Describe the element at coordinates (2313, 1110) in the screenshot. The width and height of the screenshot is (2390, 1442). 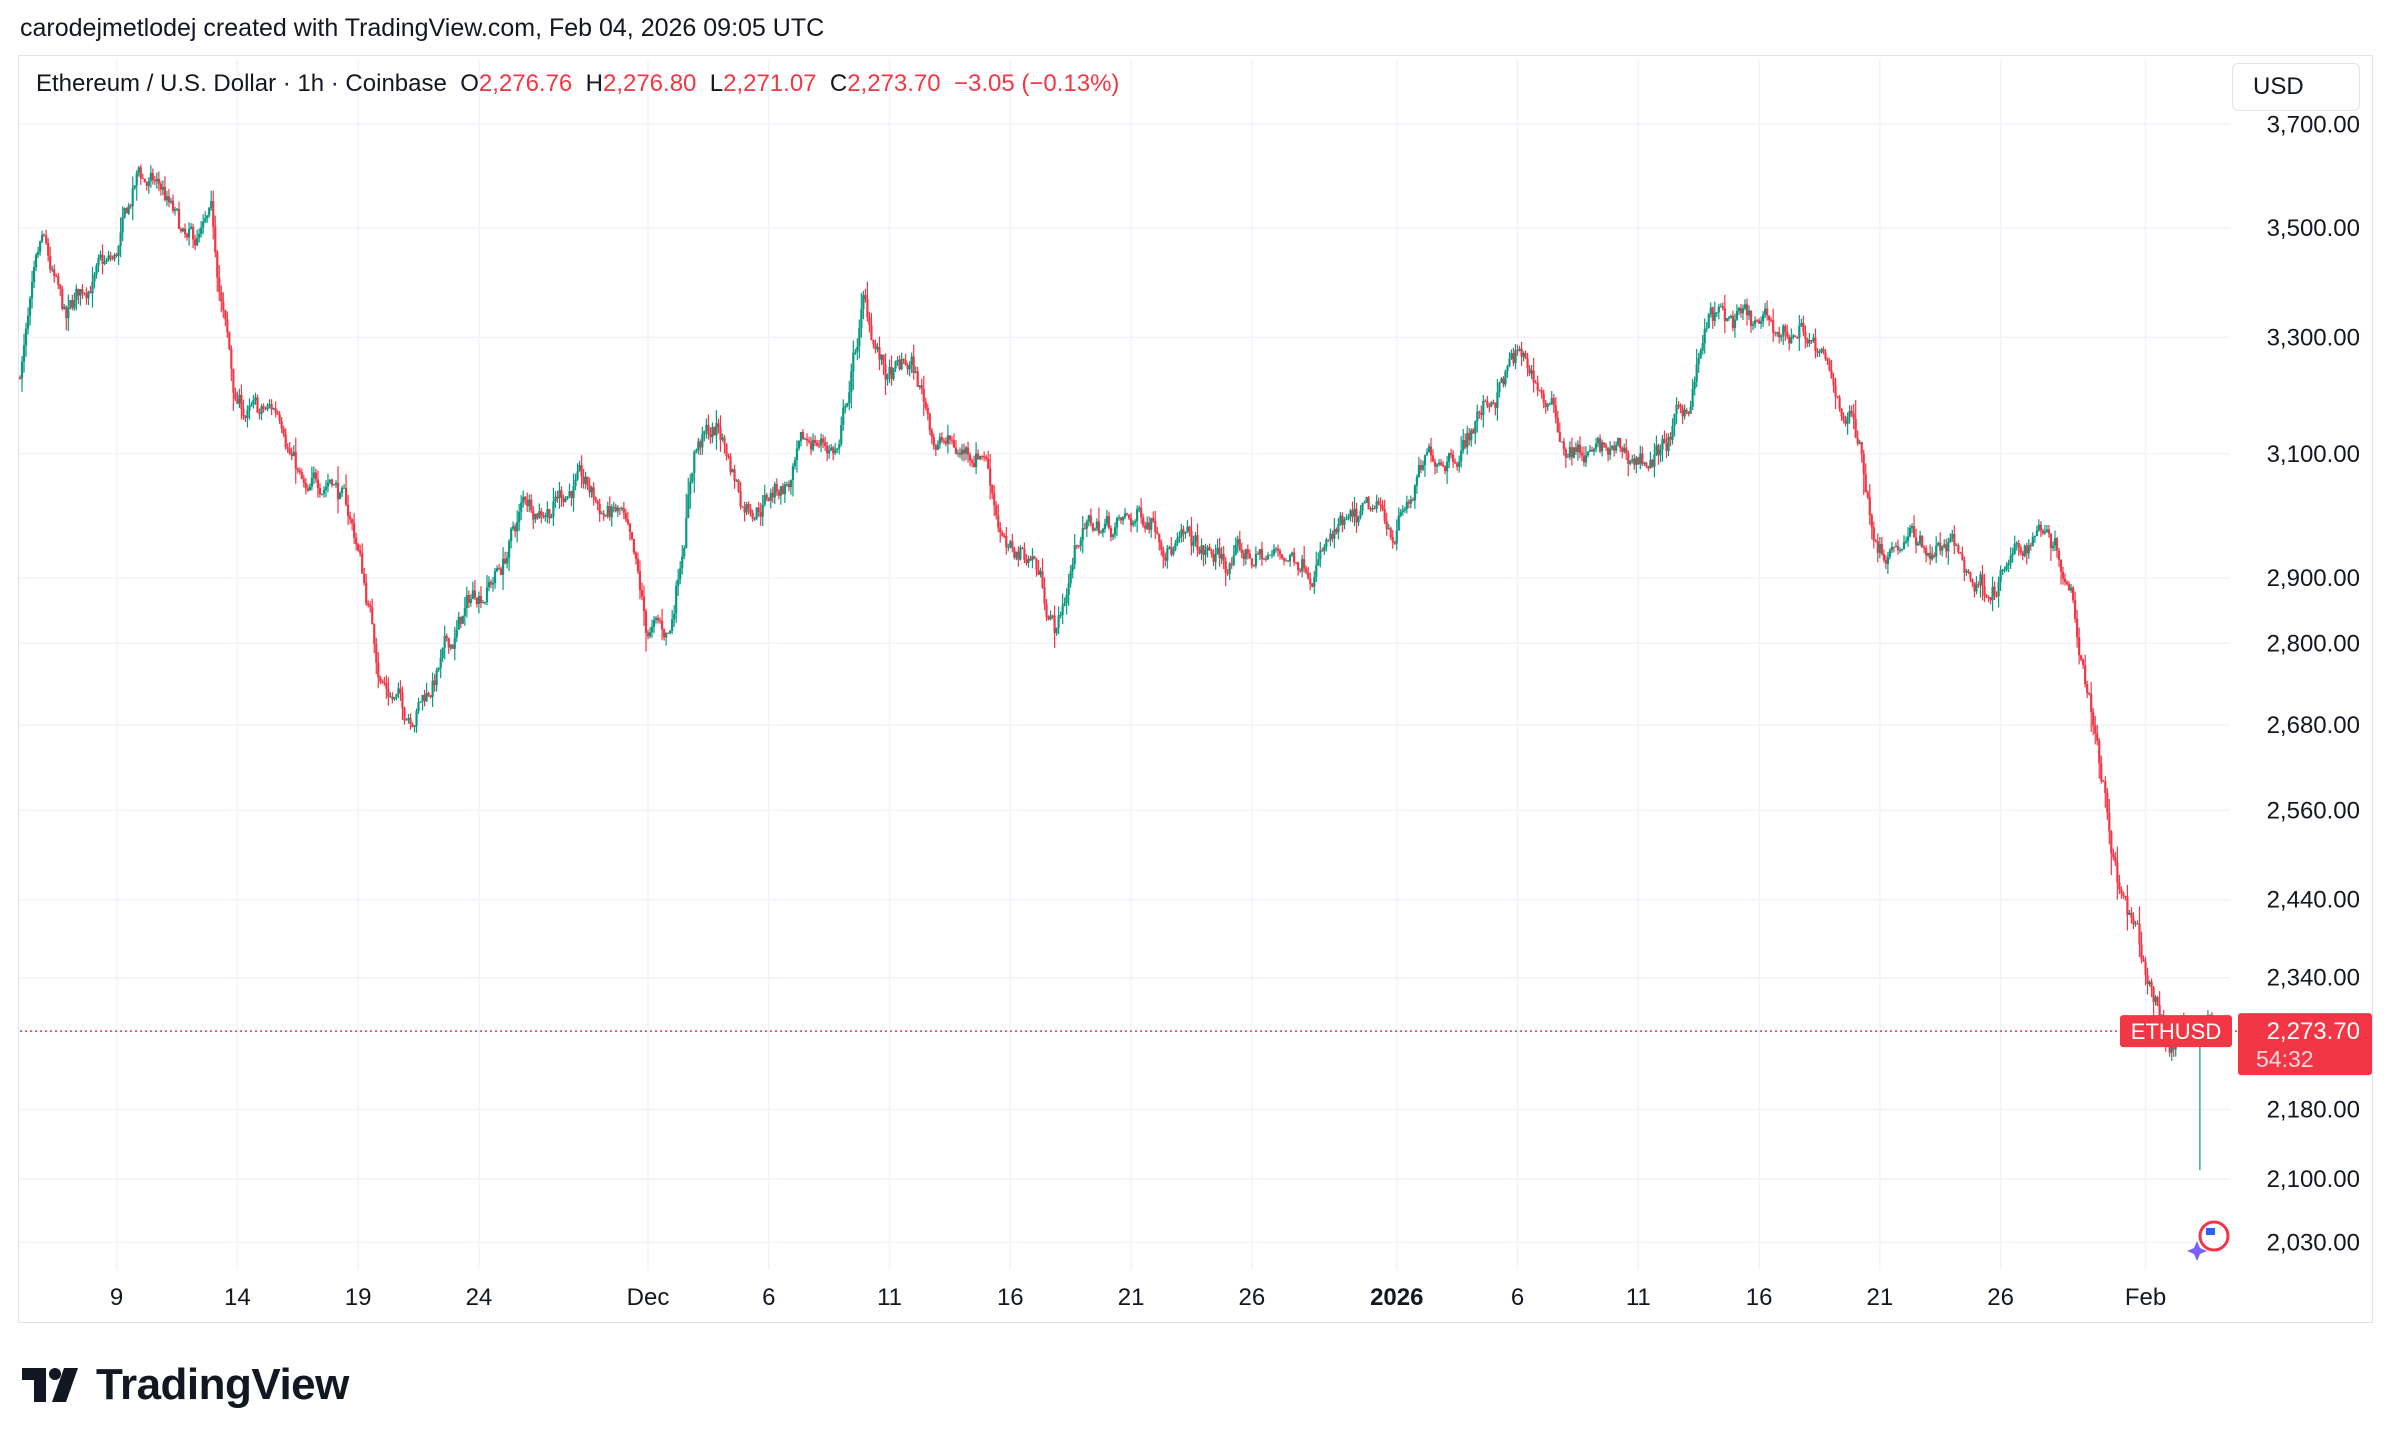
I see `y-tick-label: 2,180.00` at that location.